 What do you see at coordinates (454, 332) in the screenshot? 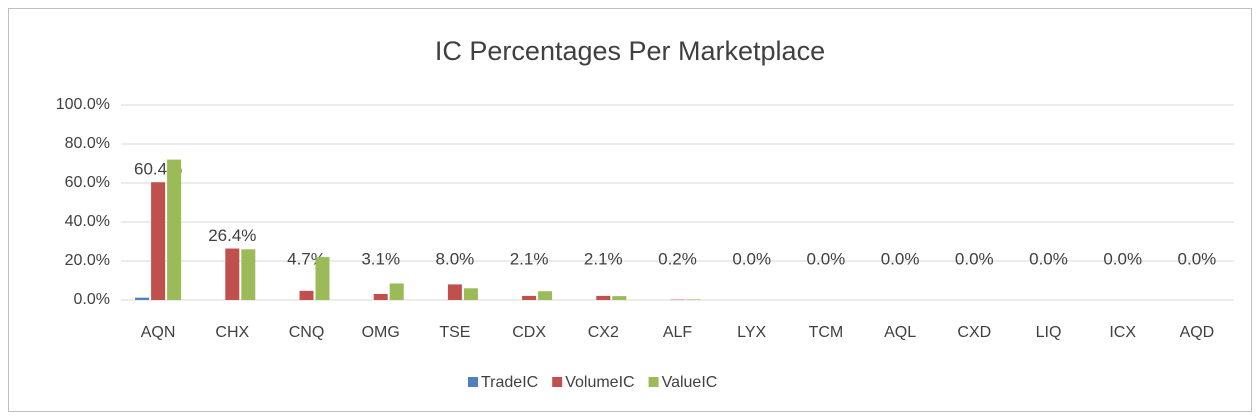
I see `x-tick-label: TSE` at bounding box center [454, 332].